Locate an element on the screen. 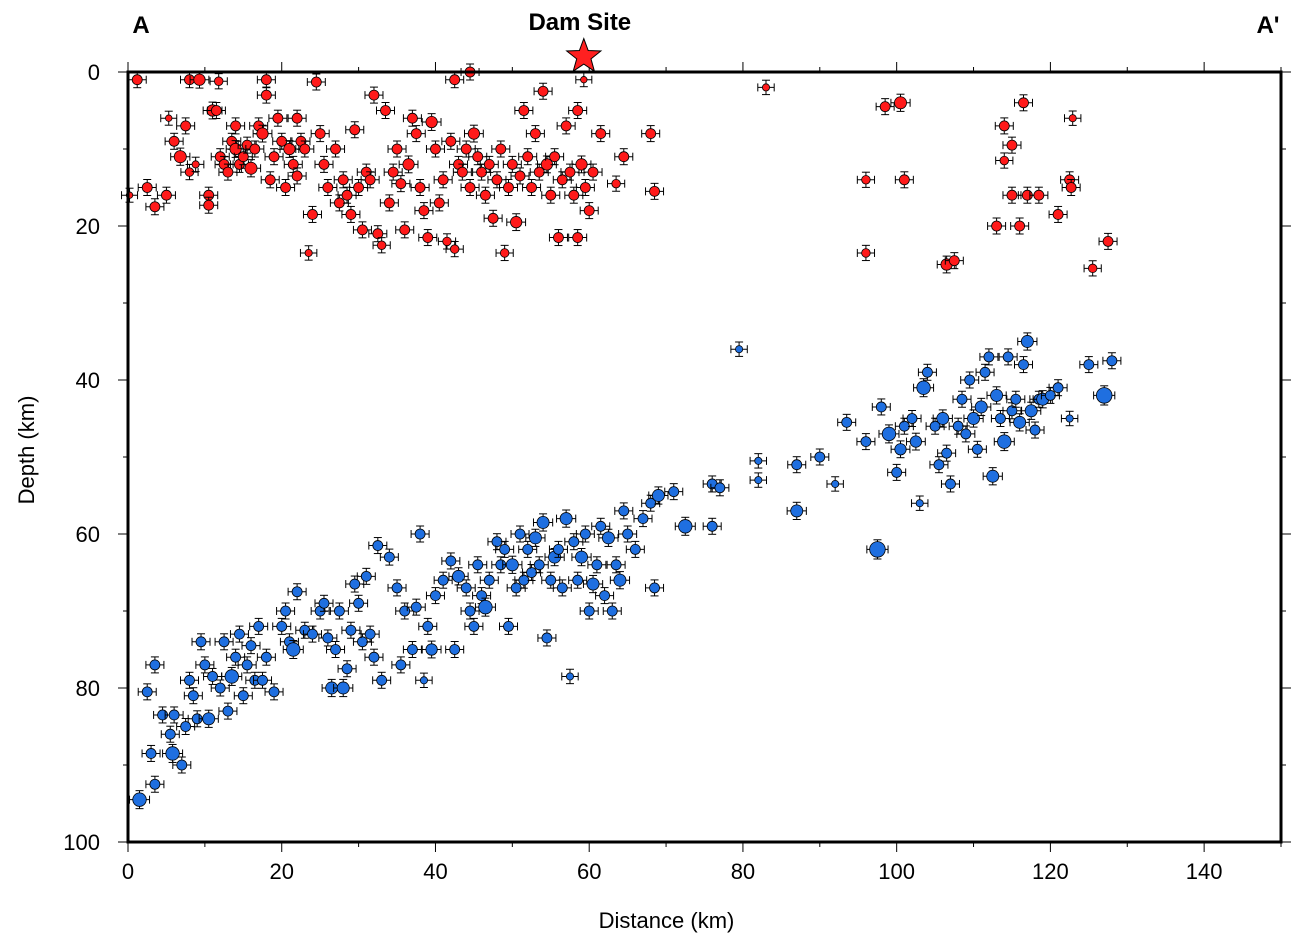 The width and height of the screenshot is (1297, 943). x-tick-label: 20 is located at coordinates (281, 871).